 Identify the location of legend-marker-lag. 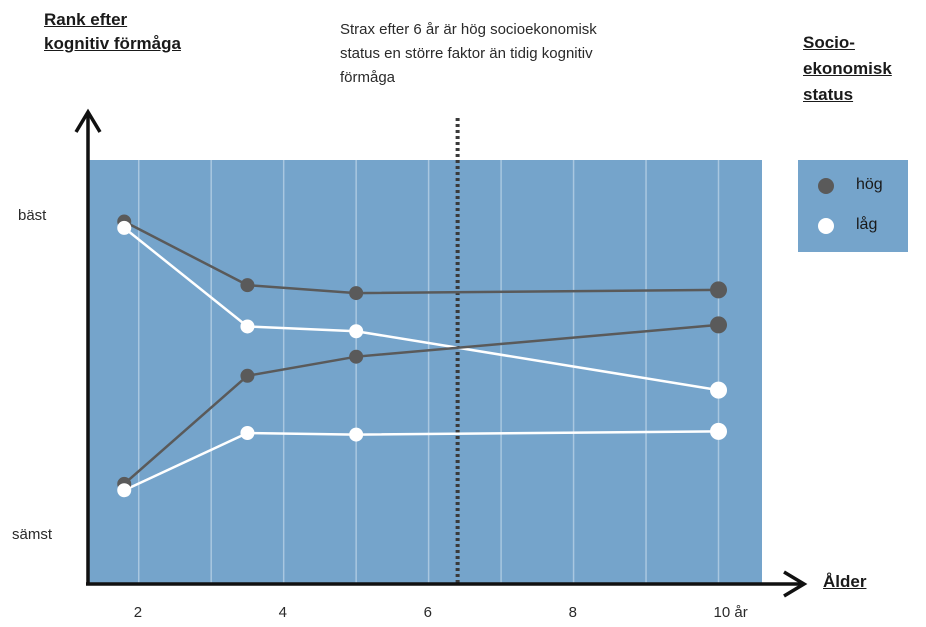
(826, 226).